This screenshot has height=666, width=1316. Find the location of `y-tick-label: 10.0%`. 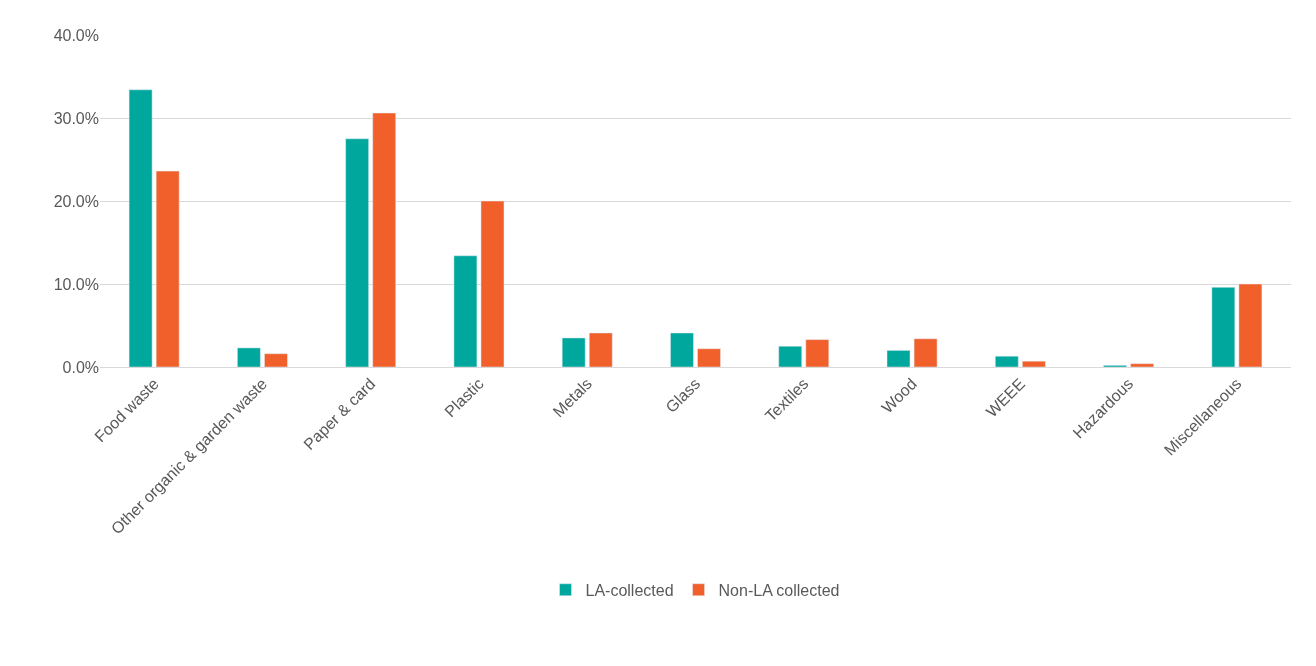

y-tick-label: 10.0% is located at coordinates (76, 284).